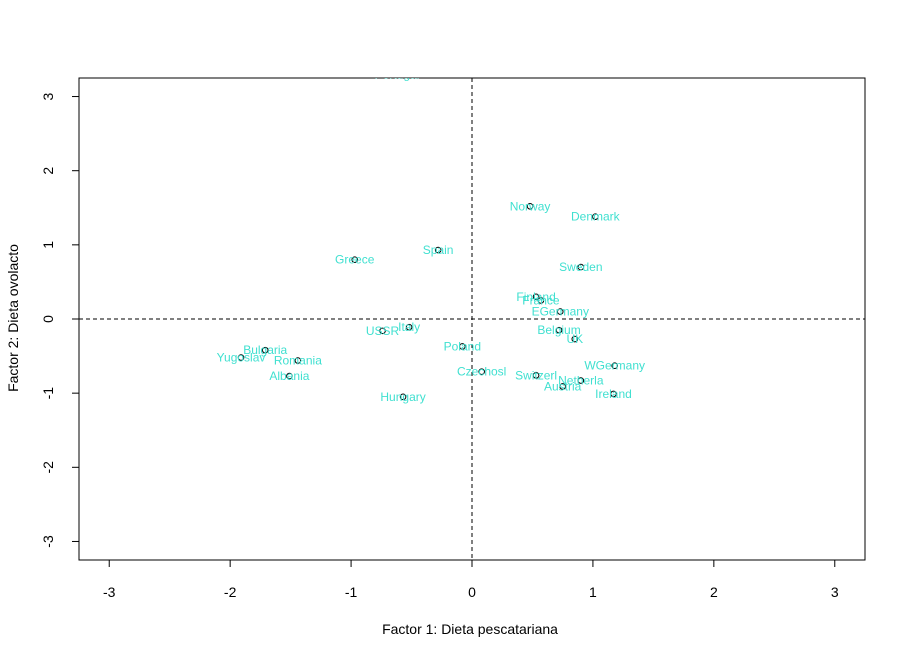 This screenshot has width=905, height=657. What do you see at coordinates (593, 592) in the screenshot?
I see `x-tick-label: 1` at bounding box center [593, 592].